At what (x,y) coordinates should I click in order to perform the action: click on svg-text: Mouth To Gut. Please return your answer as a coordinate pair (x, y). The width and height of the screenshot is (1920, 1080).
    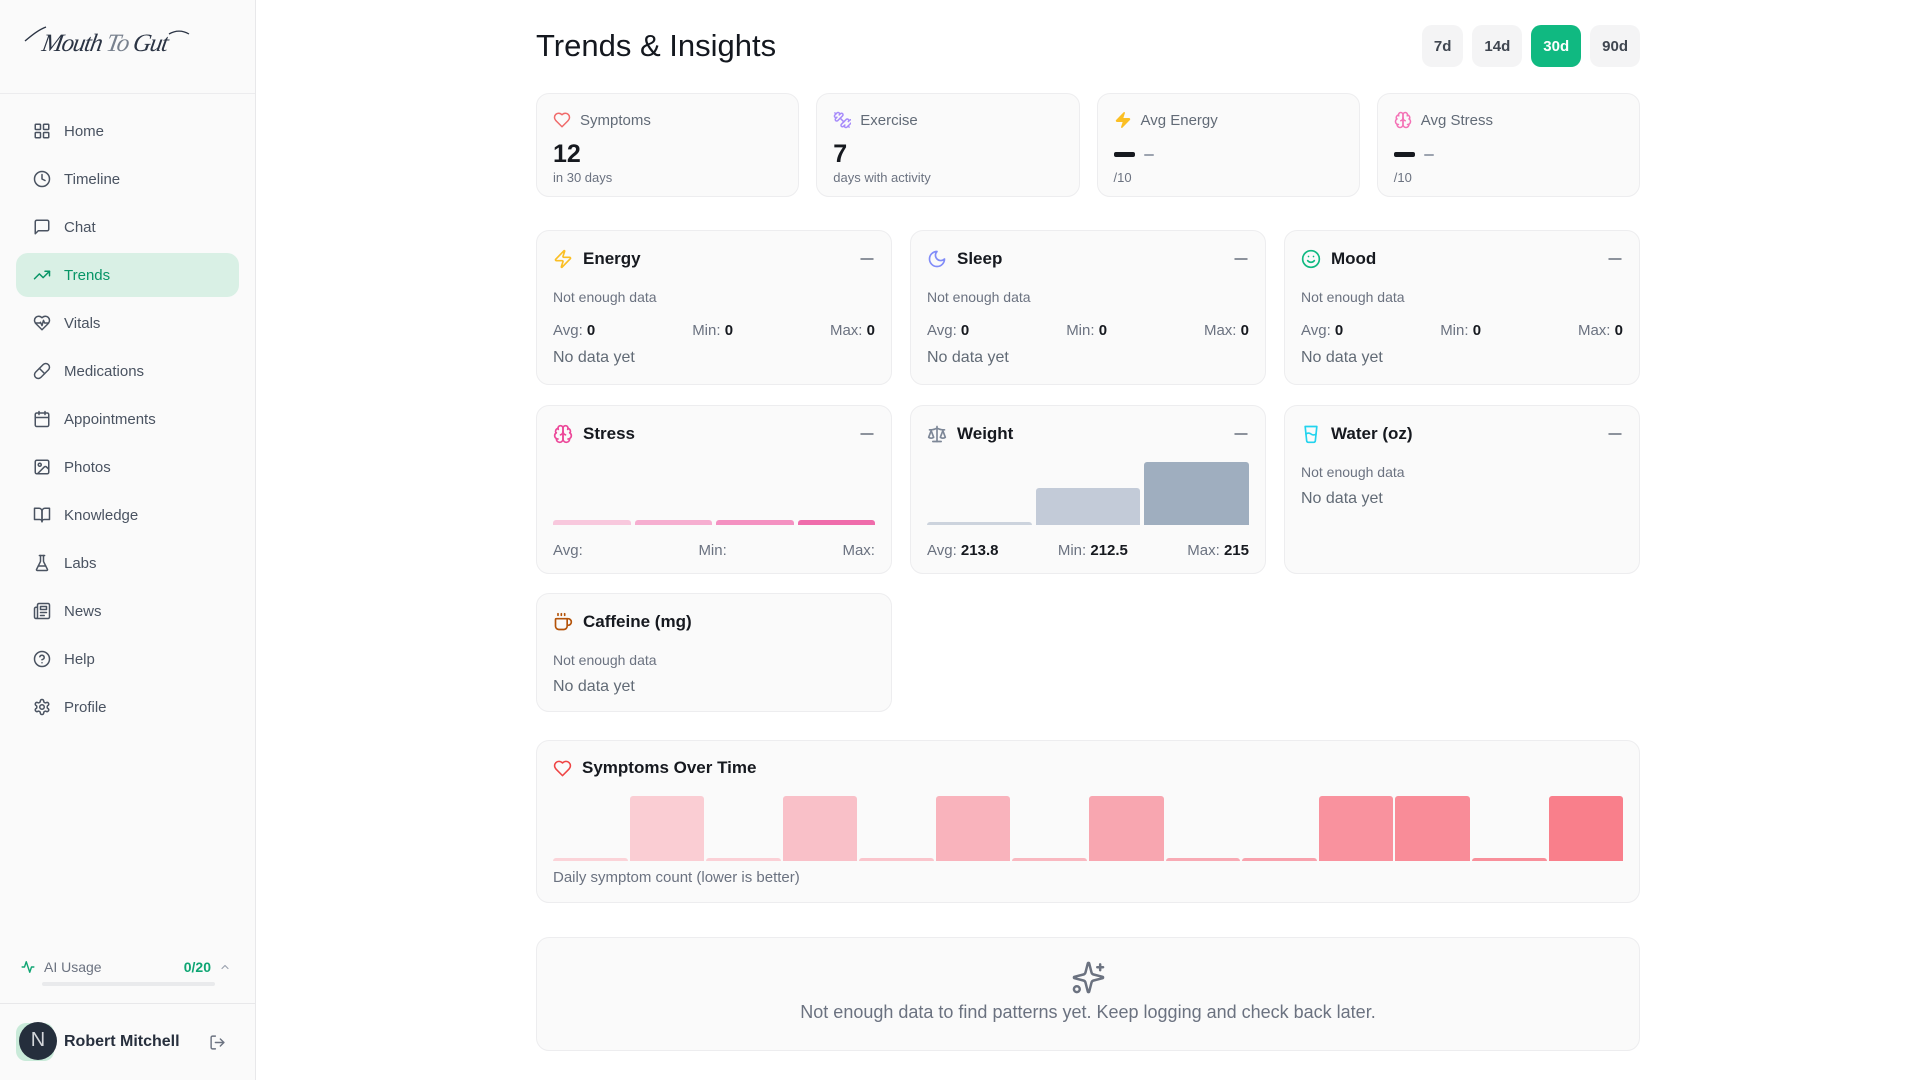
    Looking at the image, I should click on (105, 43).